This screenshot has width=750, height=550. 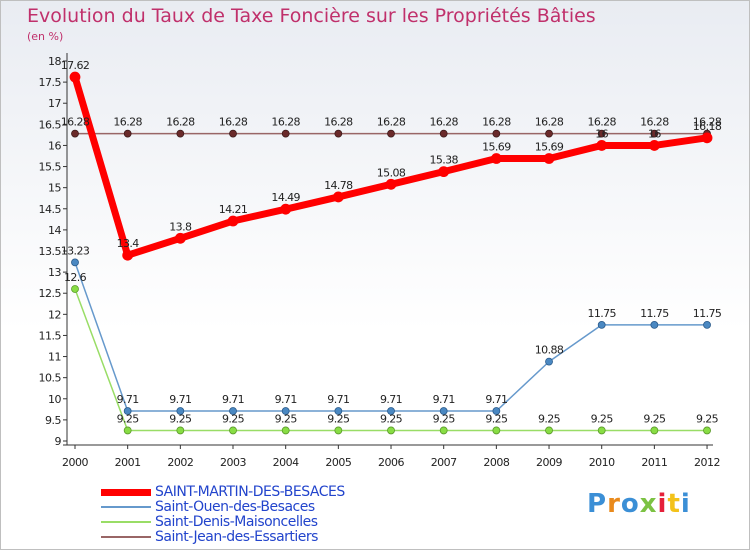 What do you see at coordinates (50, 251) in the screenshot?
I see `y-tick-label: 13.5` at bounding box center [50, 251].